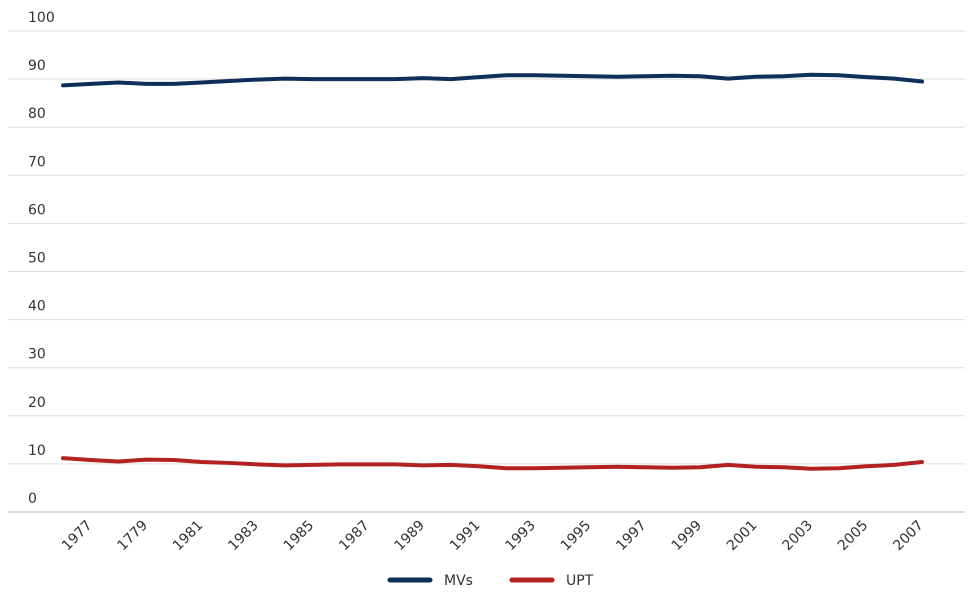 This screenshot has width=969, height=598. I want to click on y-tick-label: 0, so click(32, 499).